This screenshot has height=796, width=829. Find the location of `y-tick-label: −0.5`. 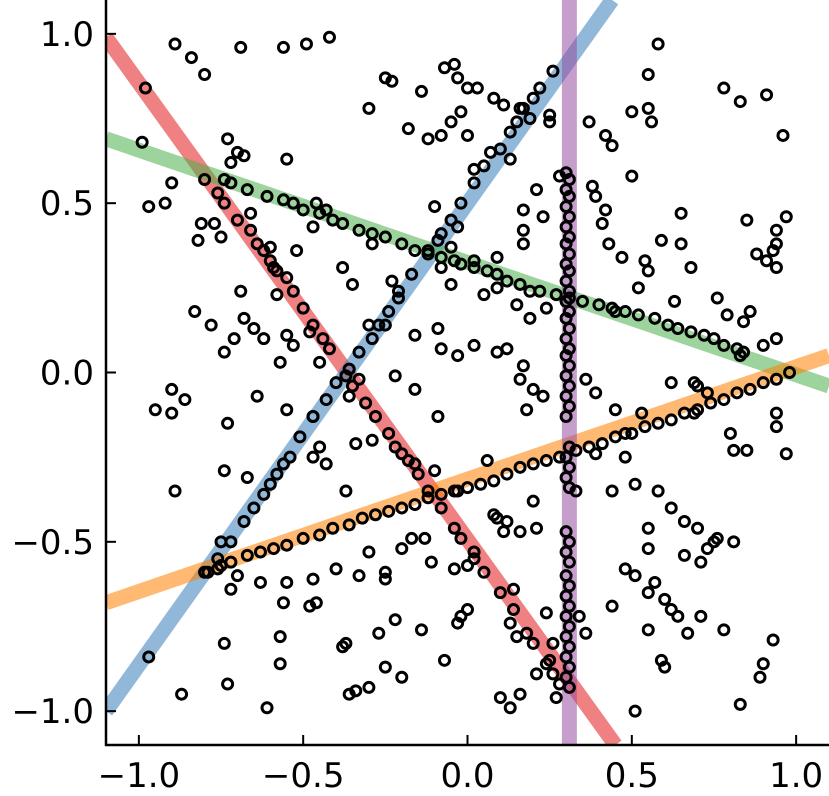

y-tick-label: −0.5 is located at coordinates (52, 543).